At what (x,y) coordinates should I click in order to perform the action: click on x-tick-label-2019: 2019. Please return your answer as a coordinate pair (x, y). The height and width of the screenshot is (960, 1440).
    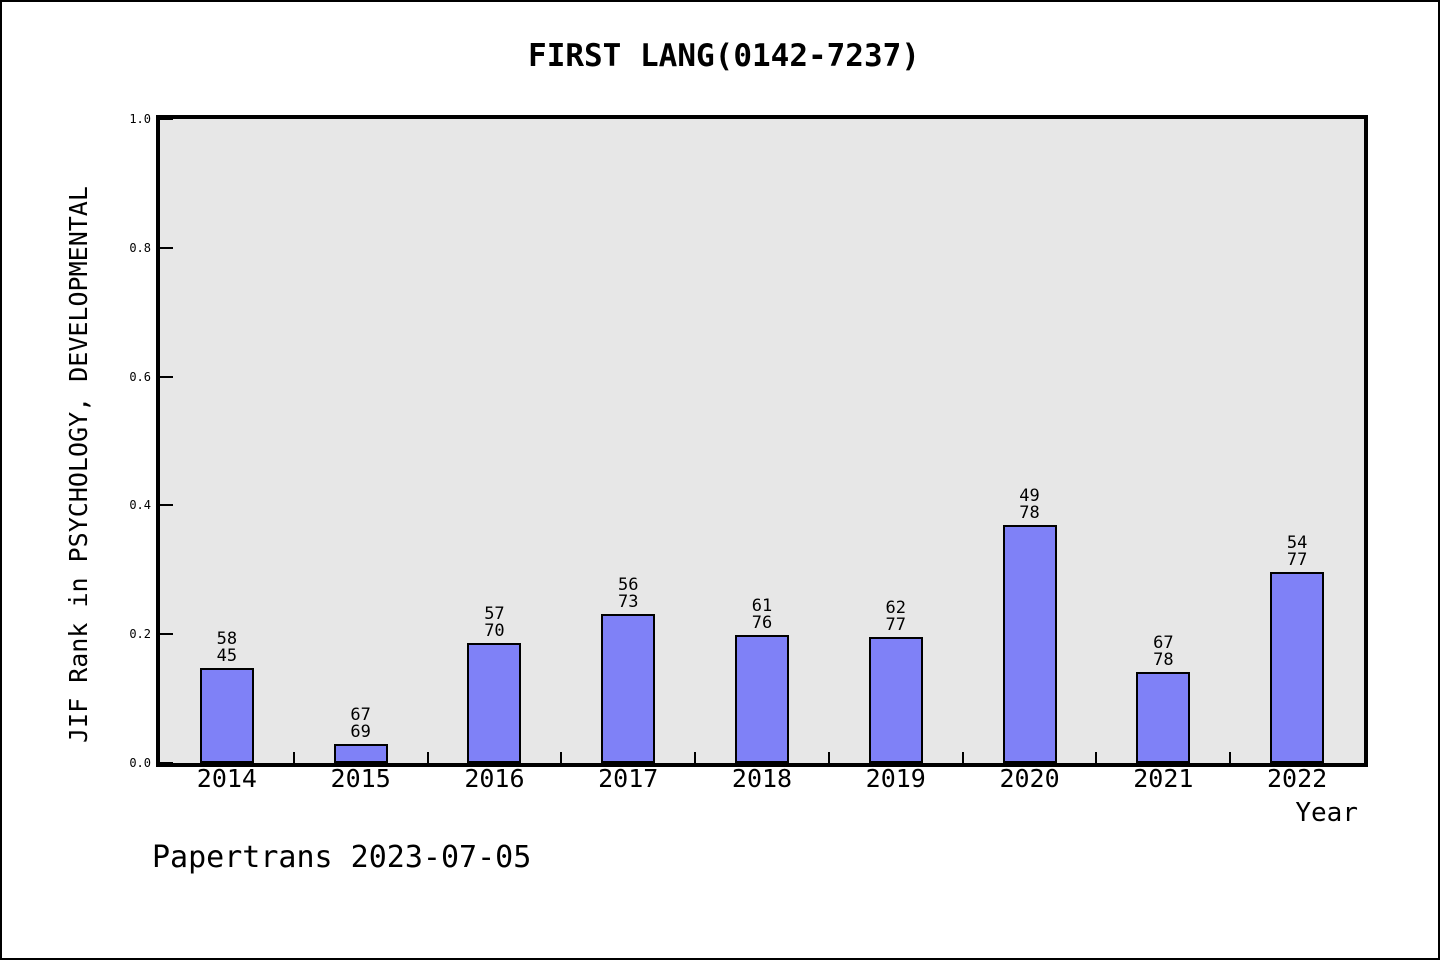
    Looking at the image, I should click on (895, 778).